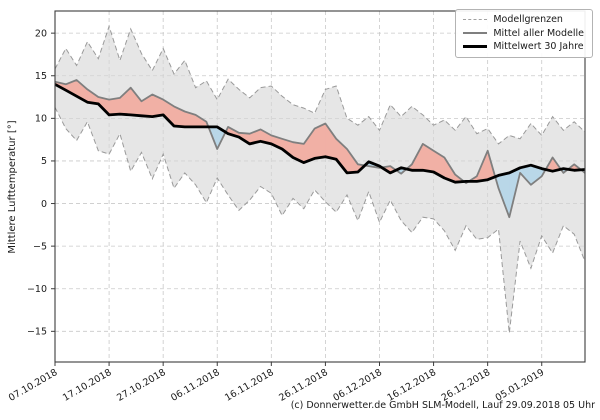 This screenshot has height=420, width=600. What do you see at coordinates (538, 33) in the screenshot?
I see `legend-label: Mittel aller Modelle` at bounding box center [538, 33].